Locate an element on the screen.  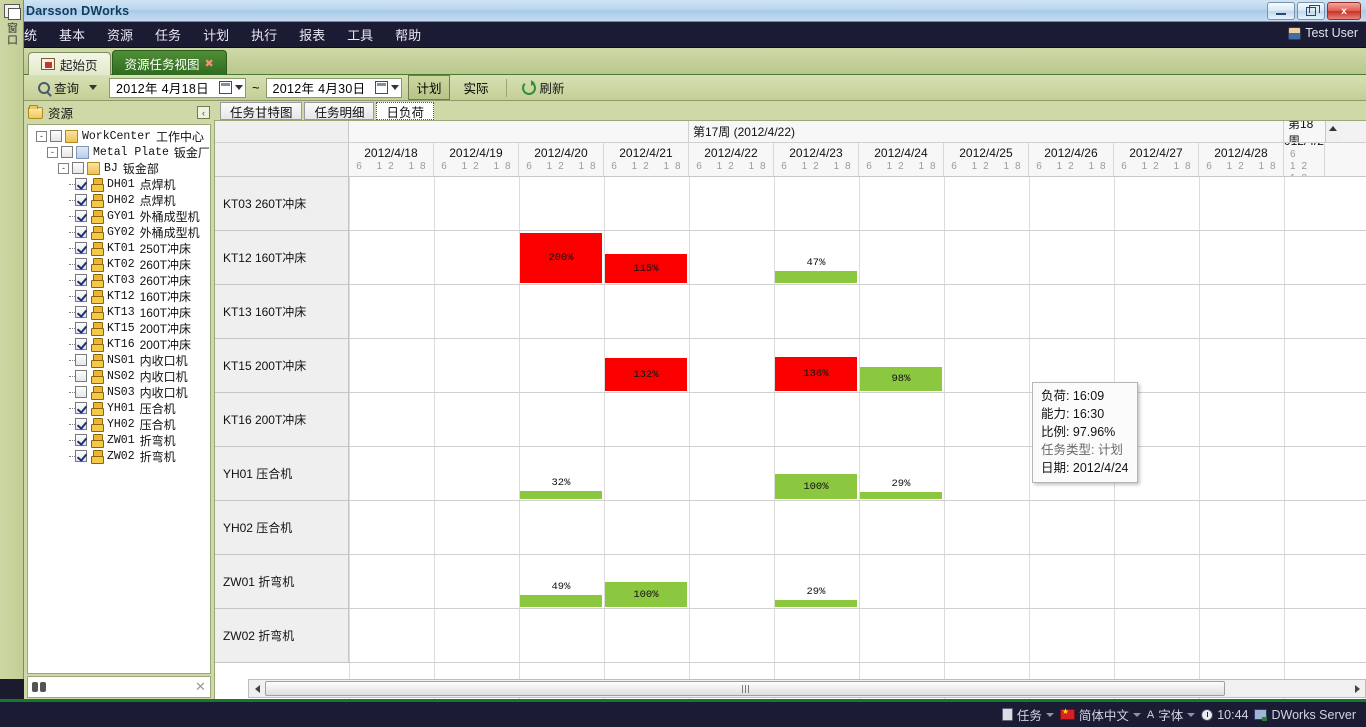
refresh-button: 刷新 is located at coordinates (543, 87).